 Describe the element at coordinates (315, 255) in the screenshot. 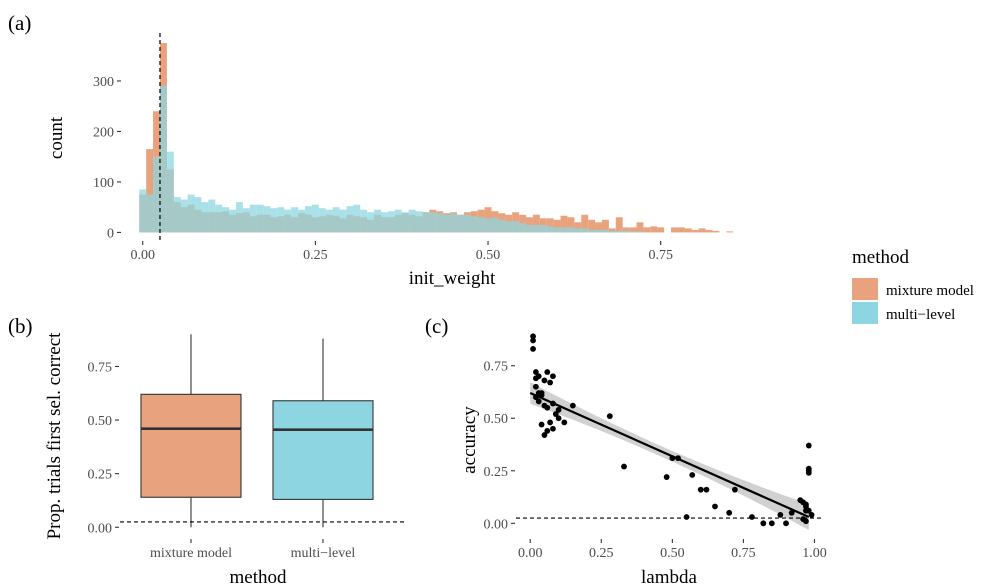

I see `x-tick-label: 0.25` at that location.